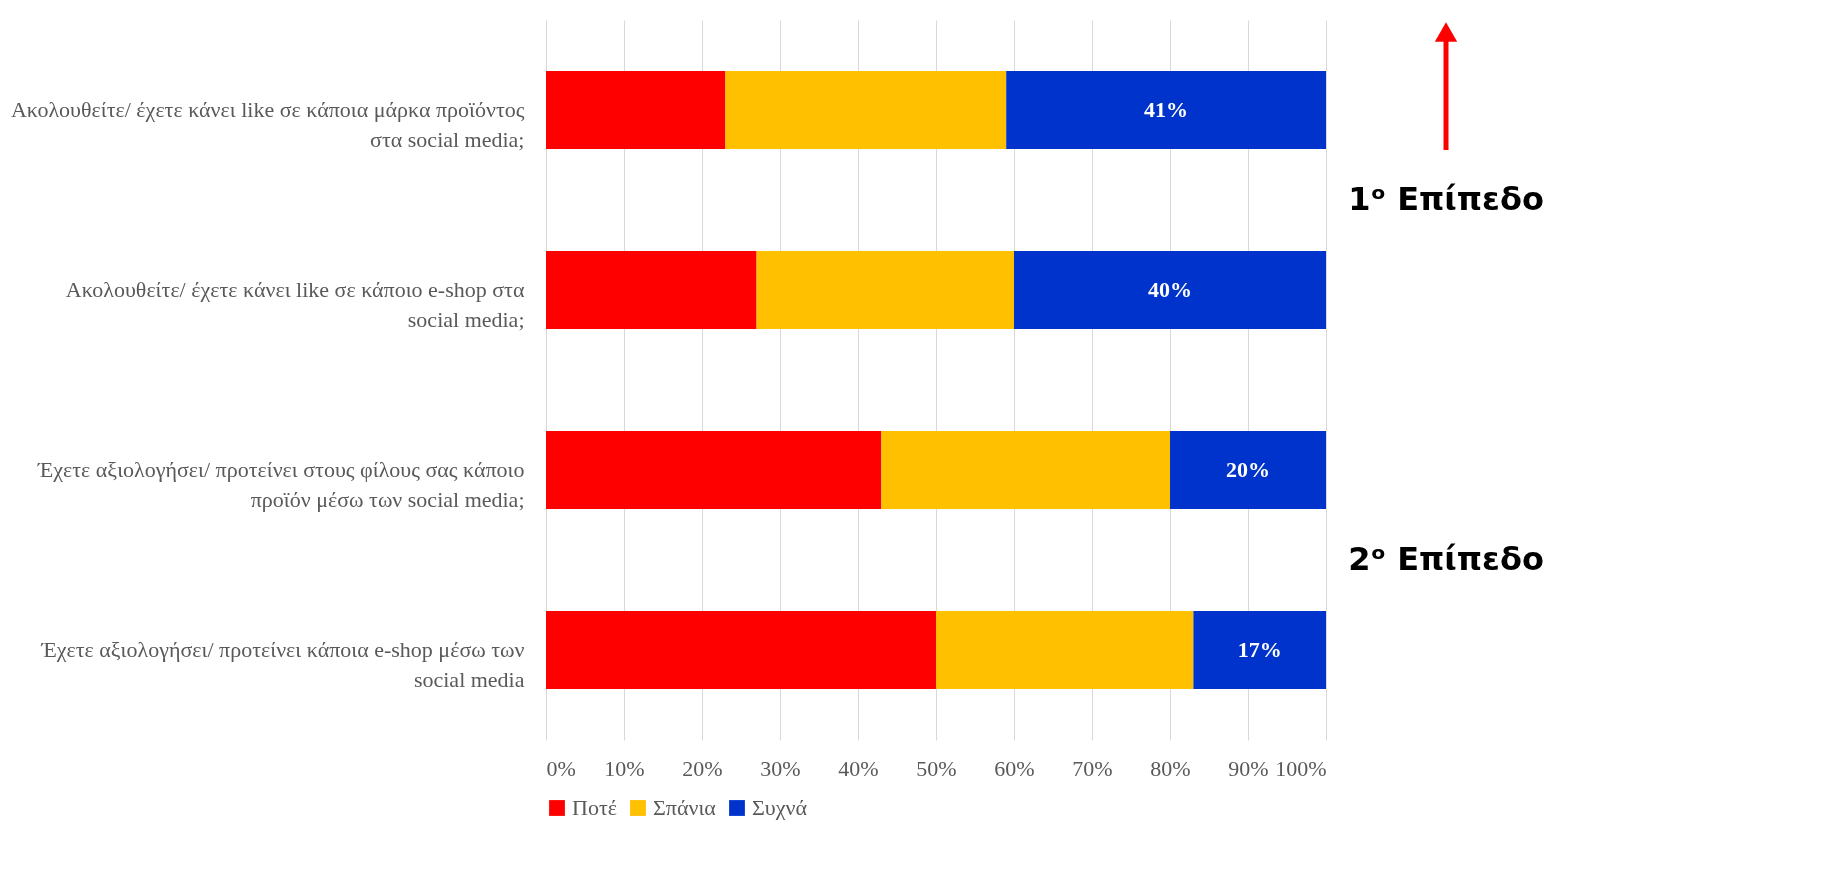 Image resolution: width=1846 pixels, height=894 pixels. I want to click on data-label: 40%, so click(1170, 289).